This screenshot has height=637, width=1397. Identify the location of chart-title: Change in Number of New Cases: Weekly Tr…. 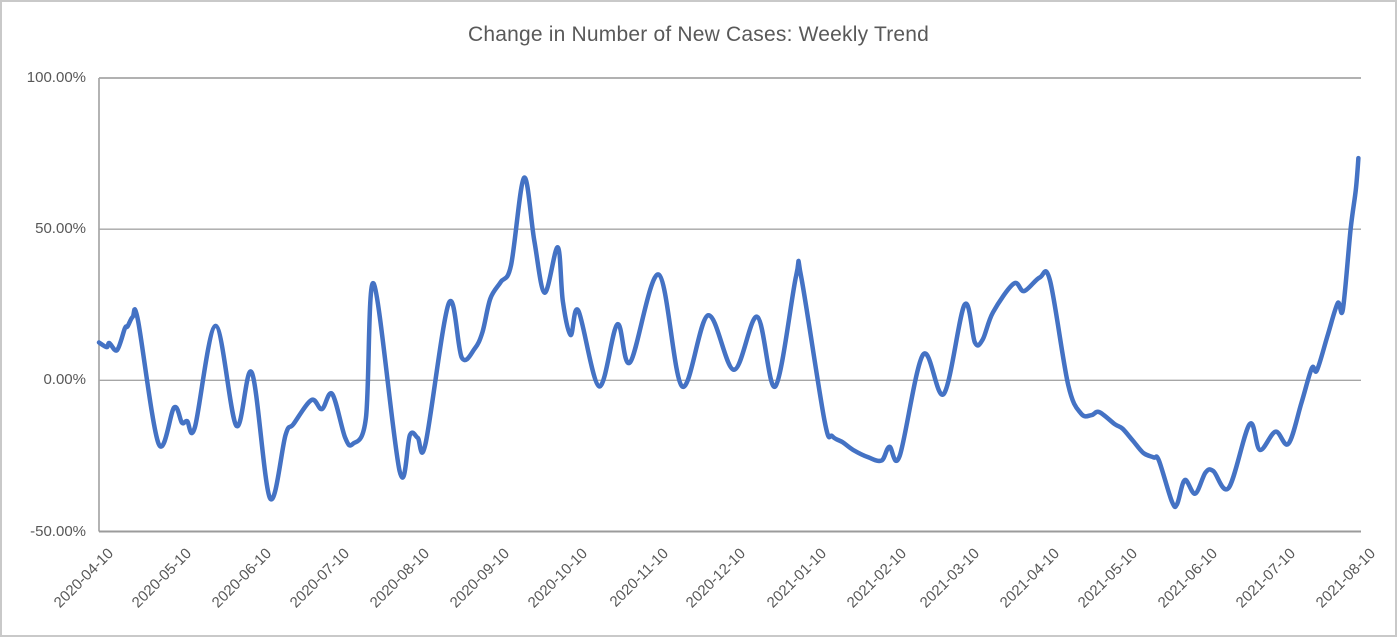
(698, 34).